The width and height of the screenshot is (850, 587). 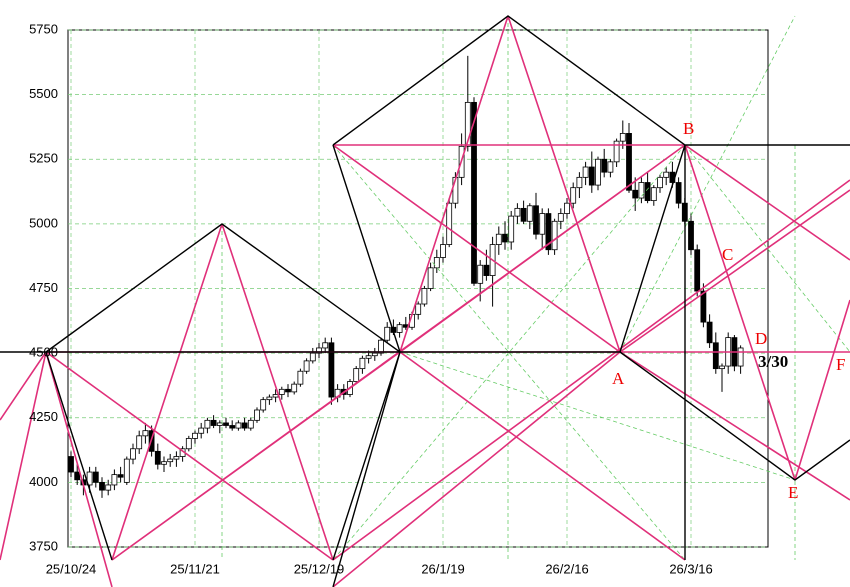 What do you see at coordinates (195, 568) in the screenshot?
I see `x-tick-label: 25/11/21` at bounding box center [195, 568].